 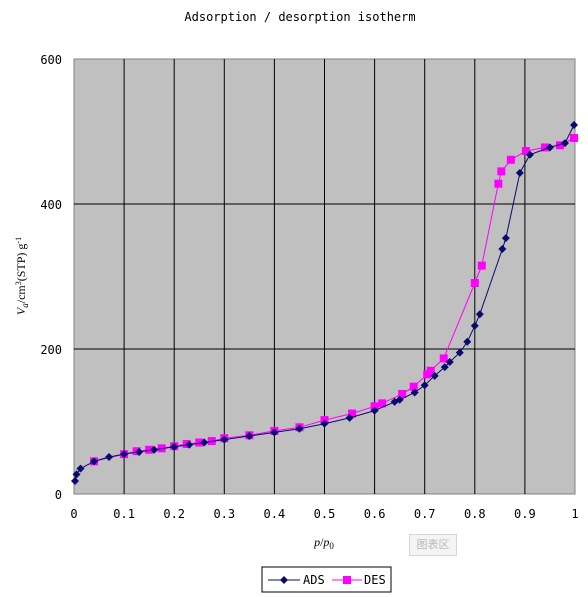 I want to click on x-tick-label: 0.1, so click(x=124, y=514).